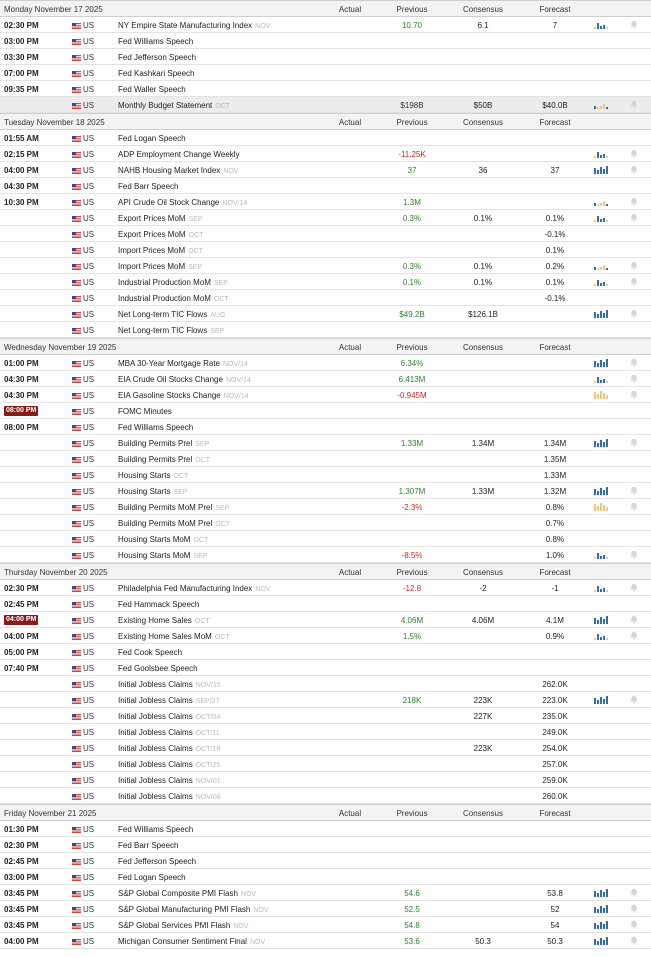 The height and width of the screenshot is (957, 651). What do you see at coordinates (325, 427) in the screenshot?
I see `event-row: 08:00 PM US Fed Williams Speech` at bounding box center [325, 427].